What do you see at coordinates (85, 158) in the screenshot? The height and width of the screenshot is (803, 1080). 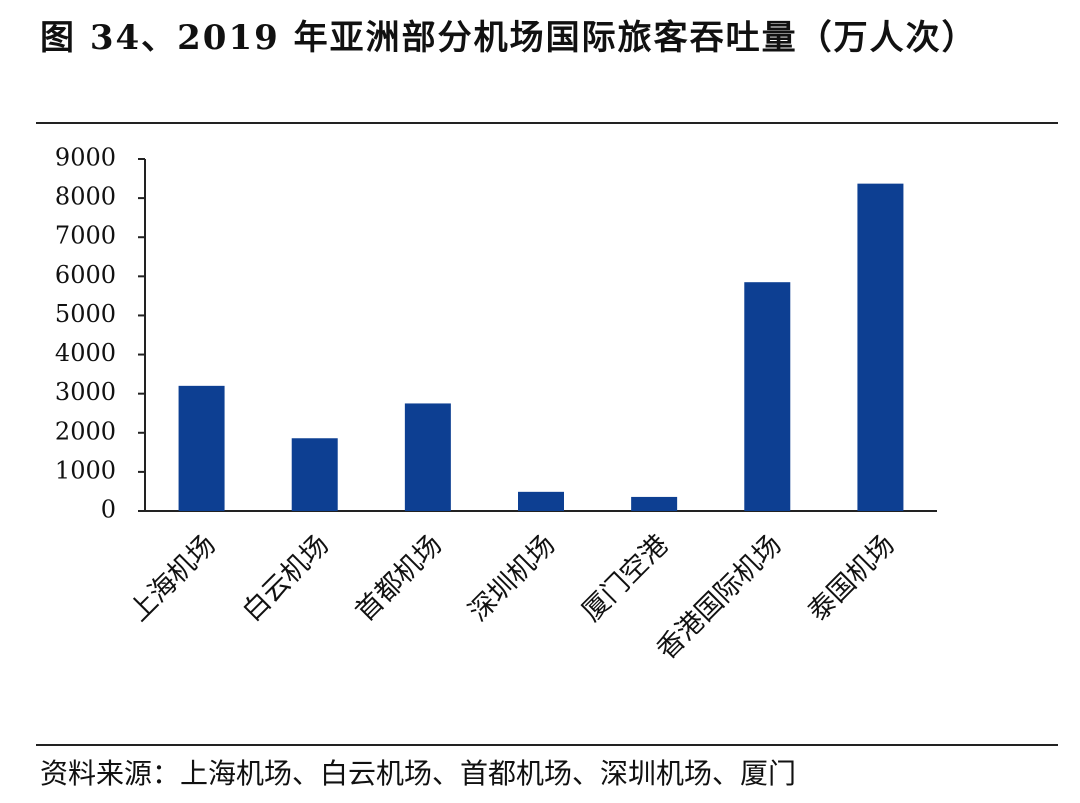 I see `y-tick-label: 9000` at bounding box center [85, 158].